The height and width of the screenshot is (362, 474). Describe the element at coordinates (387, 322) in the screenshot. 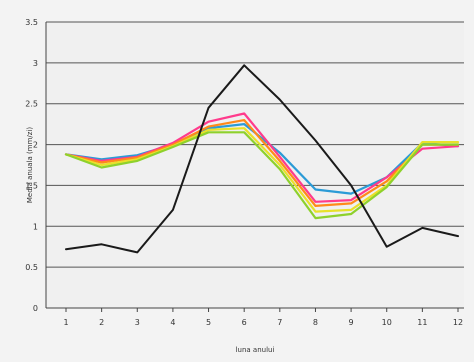

I see `x-tick-label: 10` at that location.